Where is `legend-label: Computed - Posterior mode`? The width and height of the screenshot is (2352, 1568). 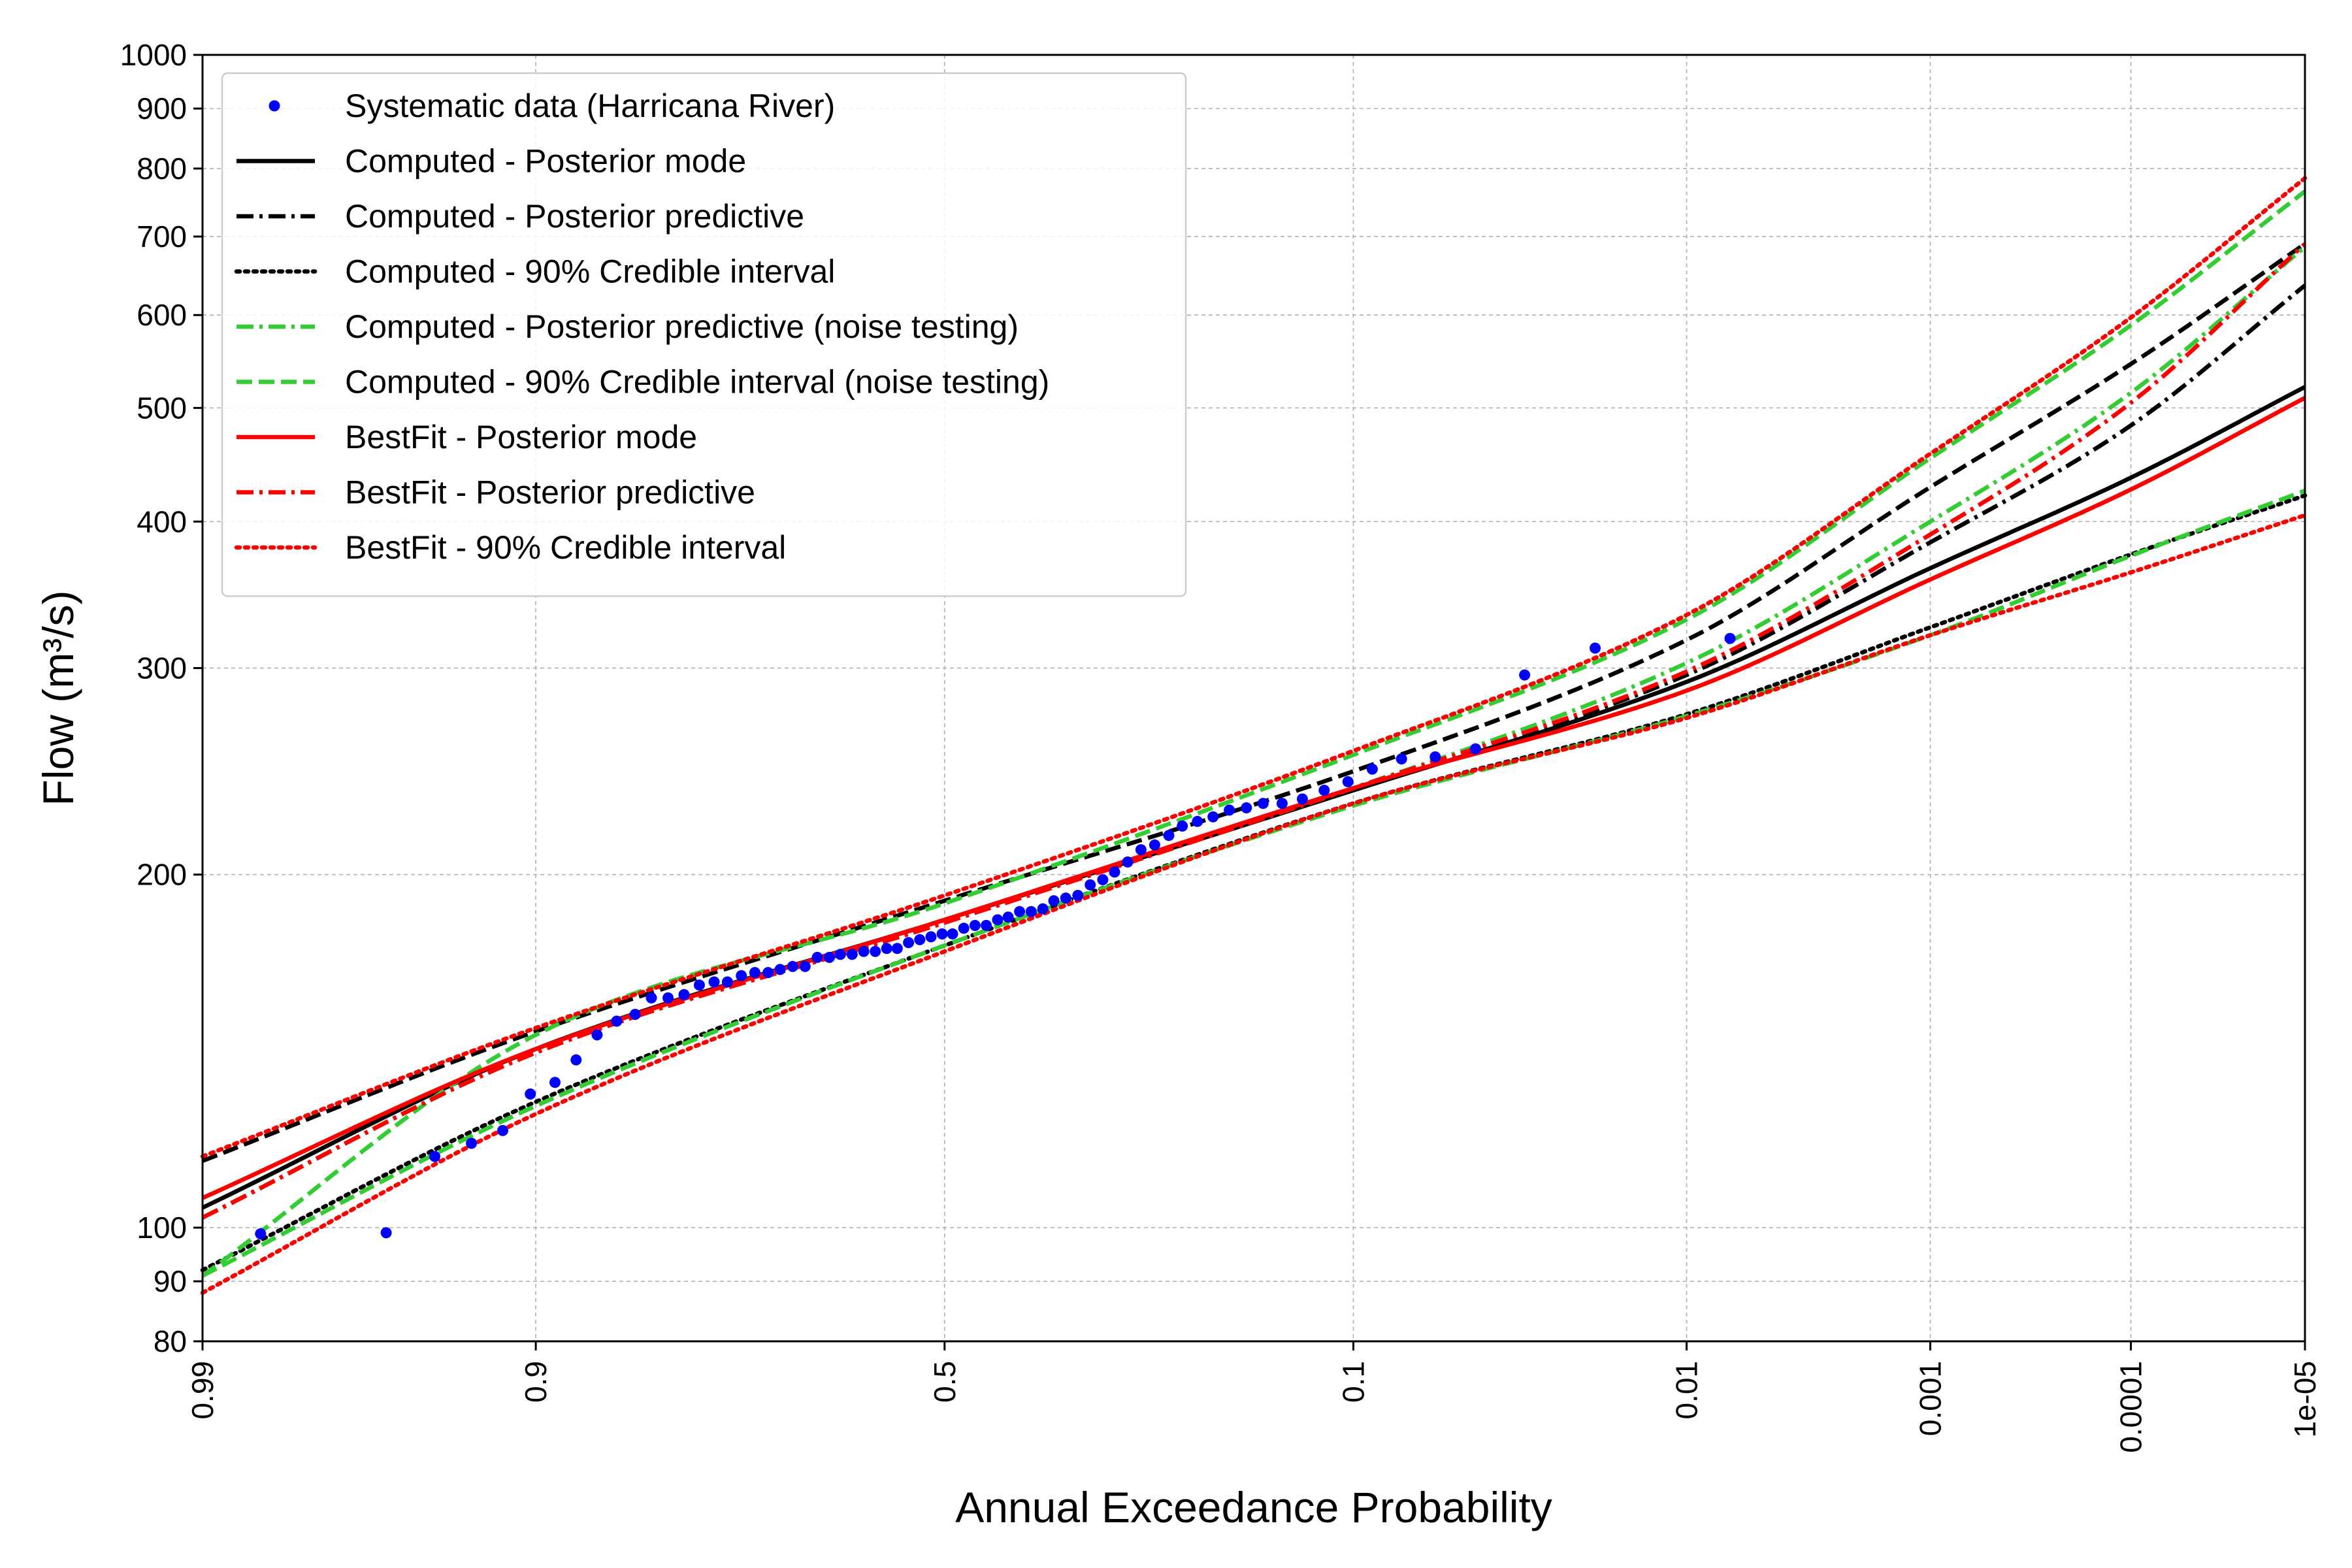 legend-label: Computed - Posterior mode is located at coordinates (545, 161).